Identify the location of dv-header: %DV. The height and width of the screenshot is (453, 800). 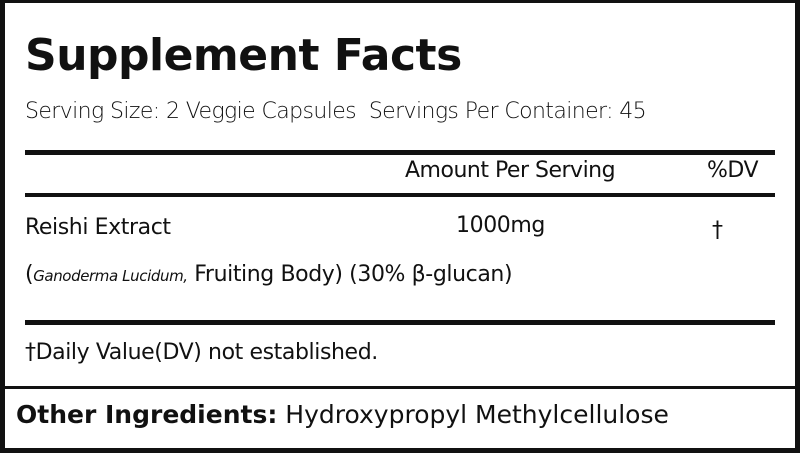
(733, 170).